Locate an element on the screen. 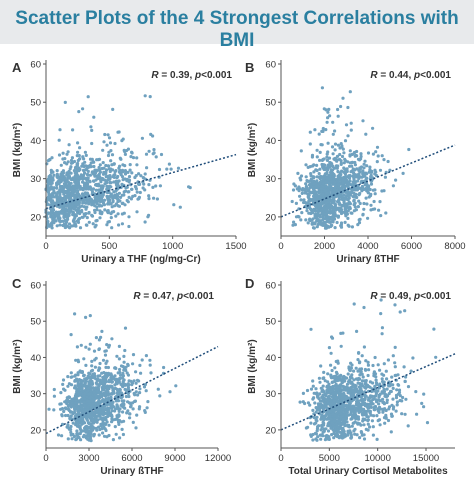 Image resolution: width=474 pixels, height=486 pixels. panel-d-y-label: BMI (kg/m²) is located at coordinates (252, 366).